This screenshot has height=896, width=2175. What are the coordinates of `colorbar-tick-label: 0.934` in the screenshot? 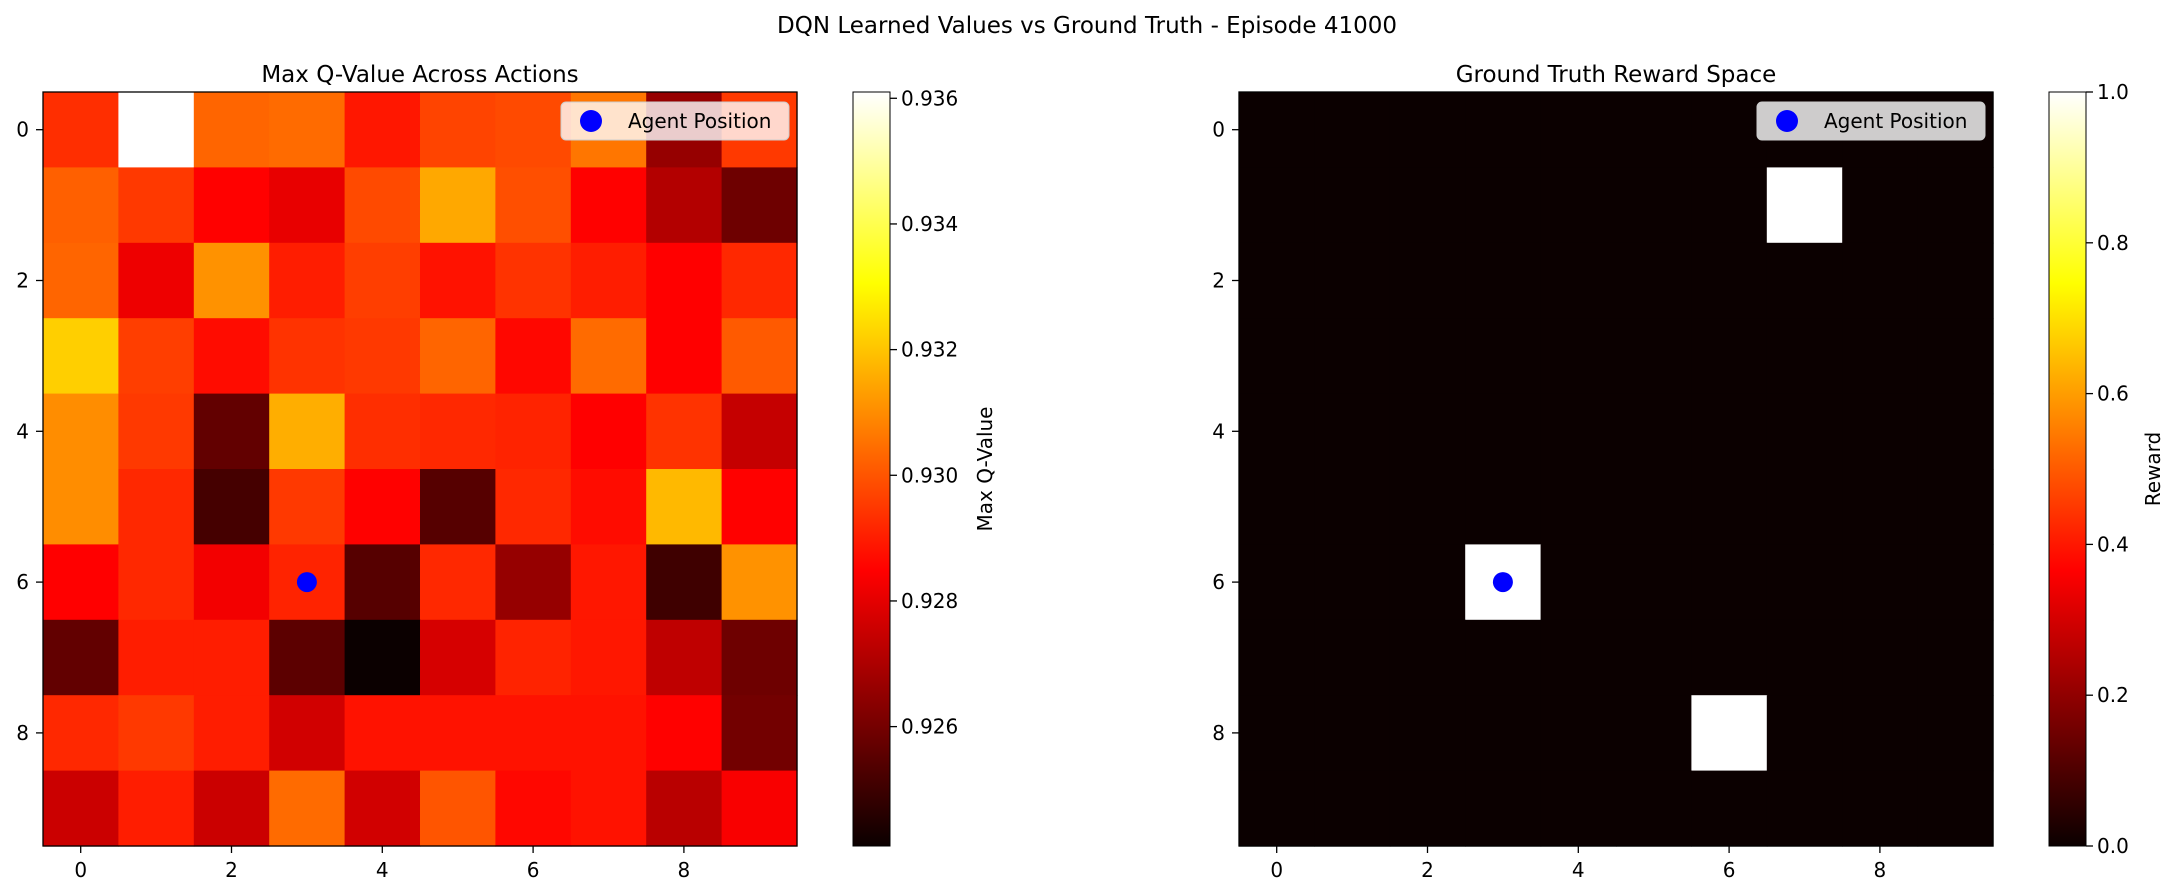 It's located at (929, 224).